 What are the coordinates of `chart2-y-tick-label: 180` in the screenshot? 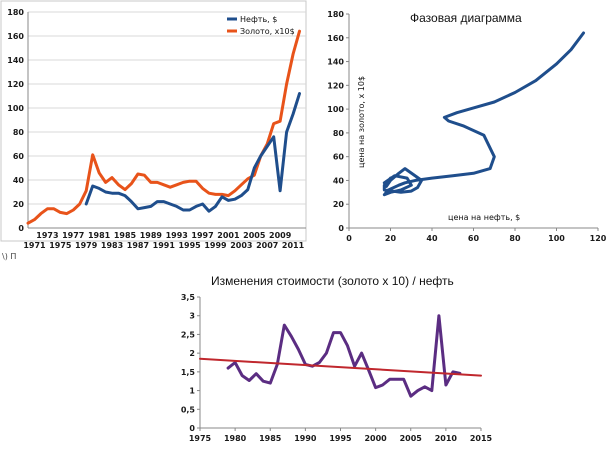 It's located at (335, 14).